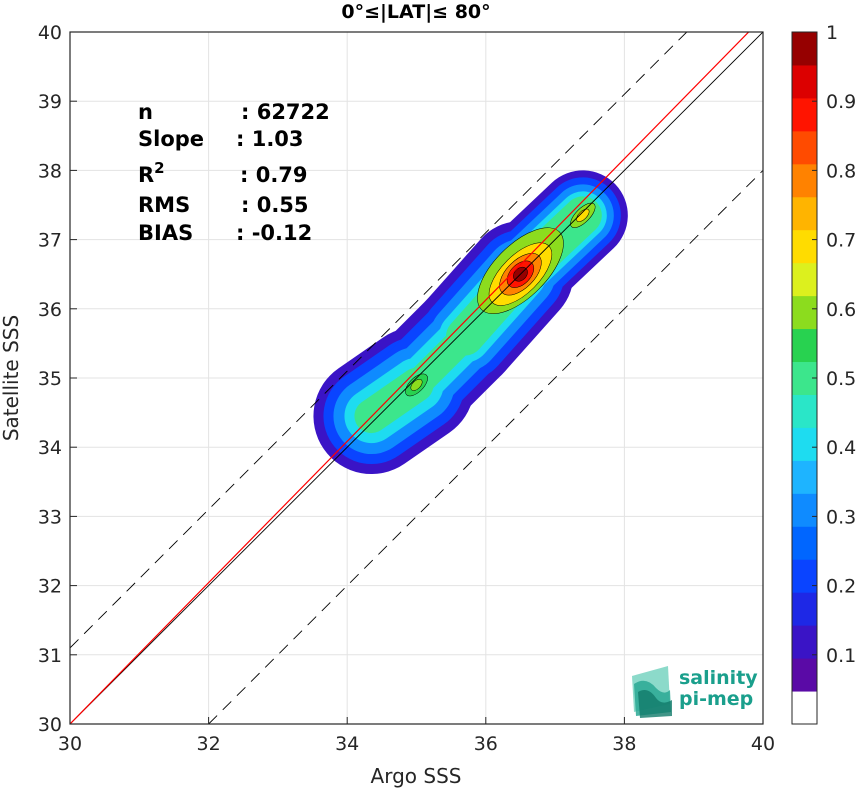 This screenshot has width=858, height=790. Describe the element at coordinates (841, 310) in the screenshot. I see `colorbar-tick-label: 0.6` at that location.